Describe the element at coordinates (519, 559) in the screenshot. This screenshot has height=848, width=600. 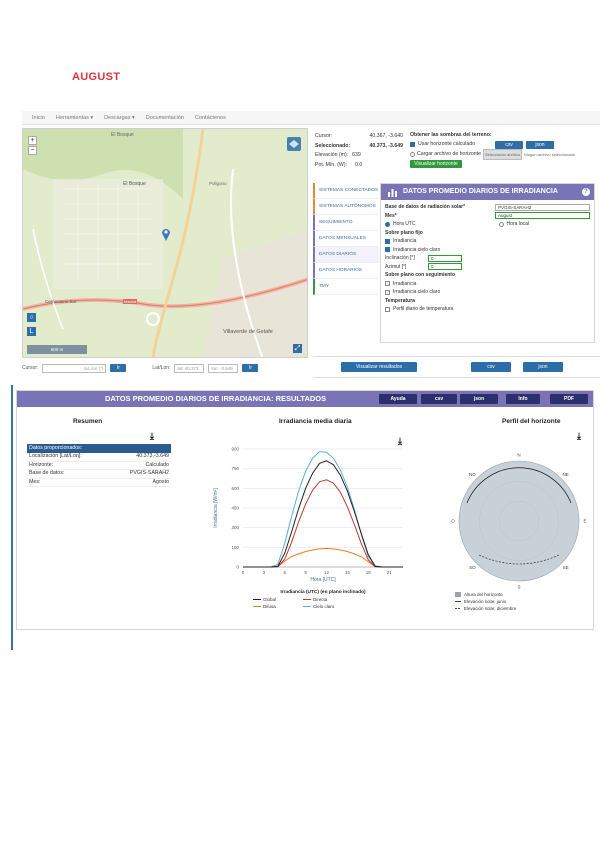
I see `sun-path-december` at that location.